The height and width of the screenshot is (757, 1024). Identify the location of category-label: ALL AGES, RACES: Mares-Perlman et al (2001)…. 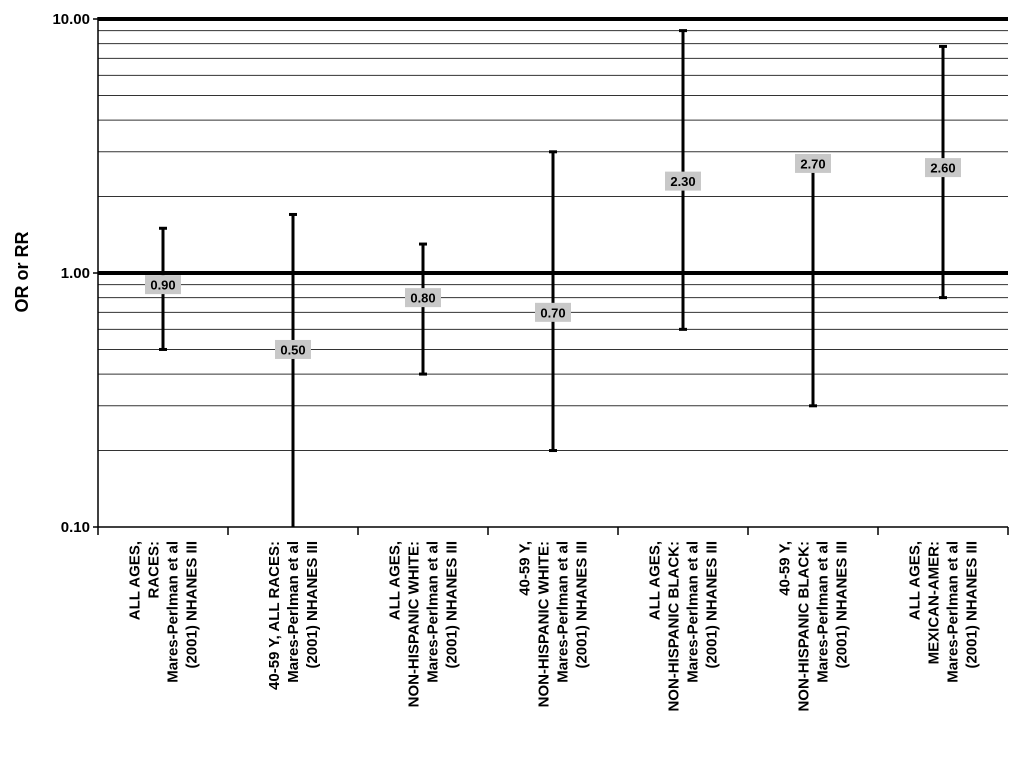
(164, 612).